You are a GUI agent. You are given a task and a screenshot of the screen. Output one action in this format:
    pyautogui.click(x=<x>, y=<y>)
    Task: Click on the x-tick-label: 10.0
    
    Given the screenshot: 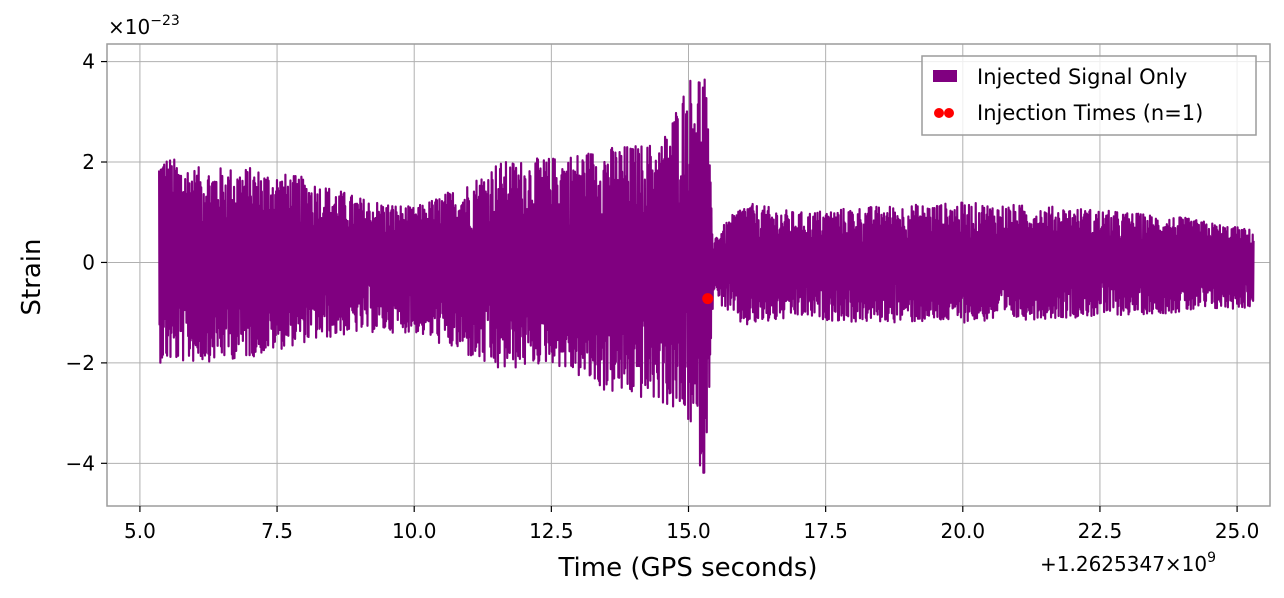 What is the action you would take?
    pyautogui.click(x=414, y=531)
    